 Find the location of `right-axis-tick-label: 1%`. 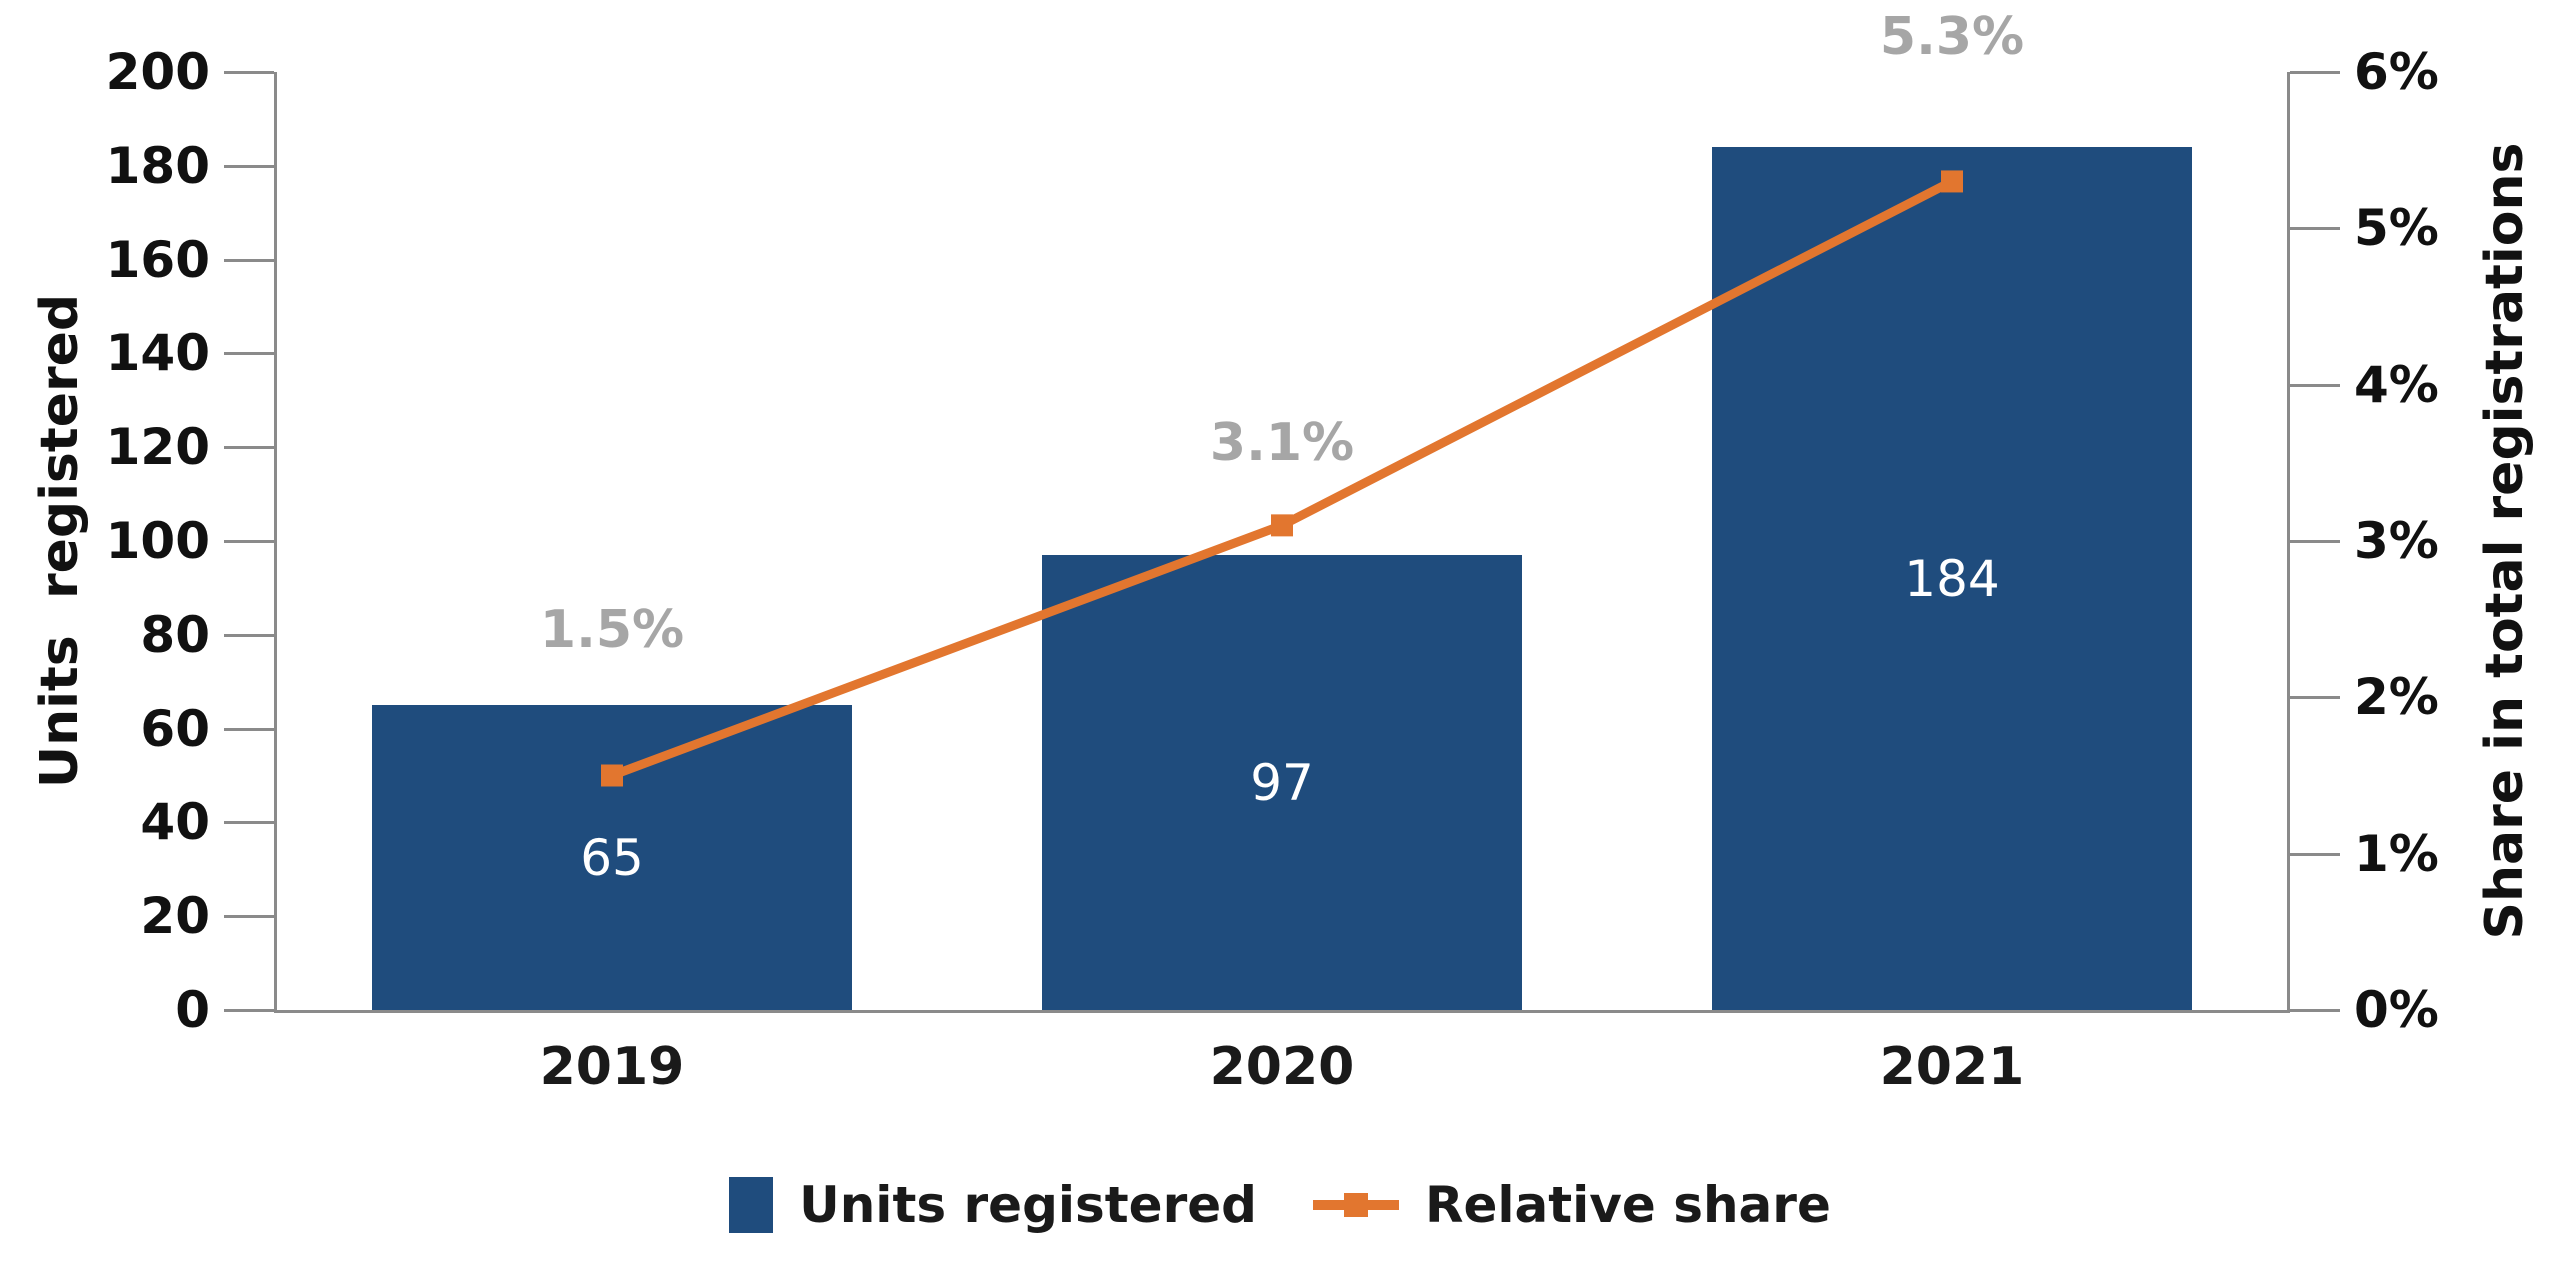

right-axis-tick-label: 1% is located at coordinates (2396, 853).